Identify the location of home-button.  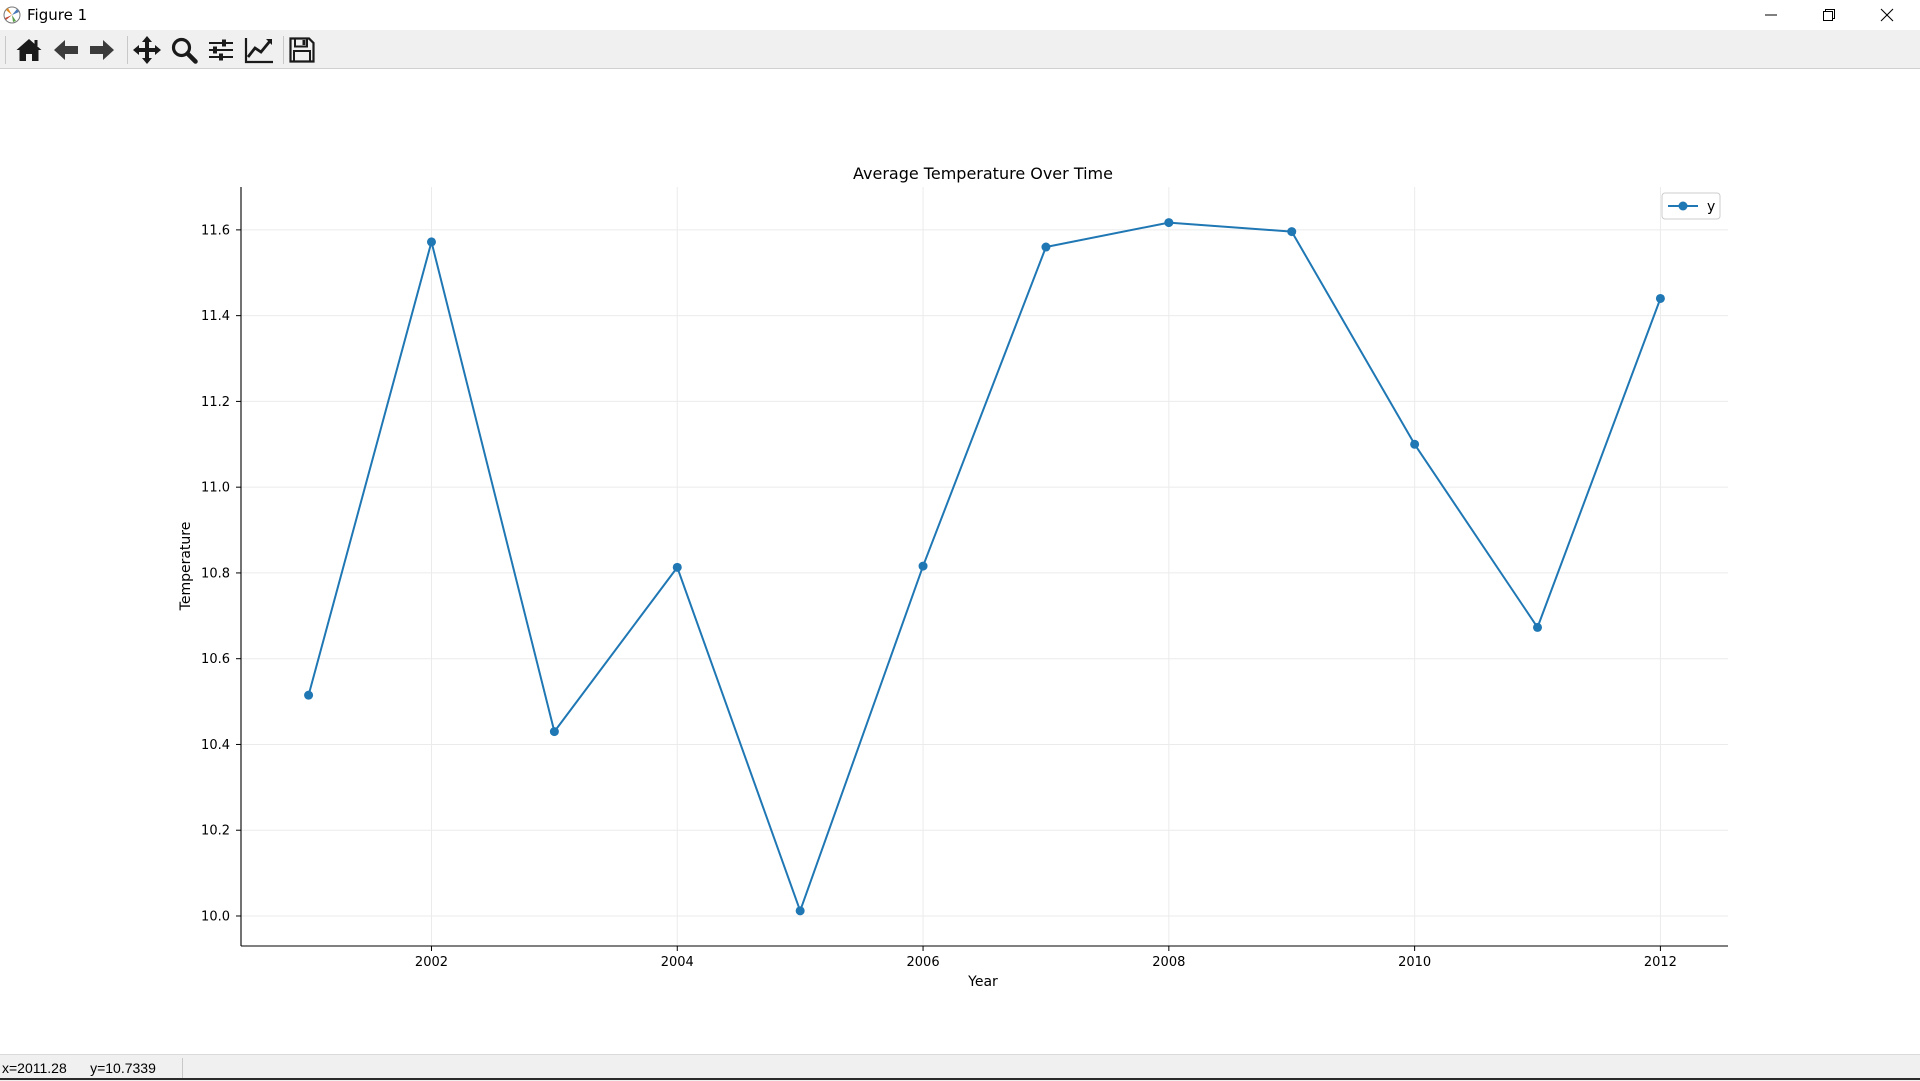
(29, 50).